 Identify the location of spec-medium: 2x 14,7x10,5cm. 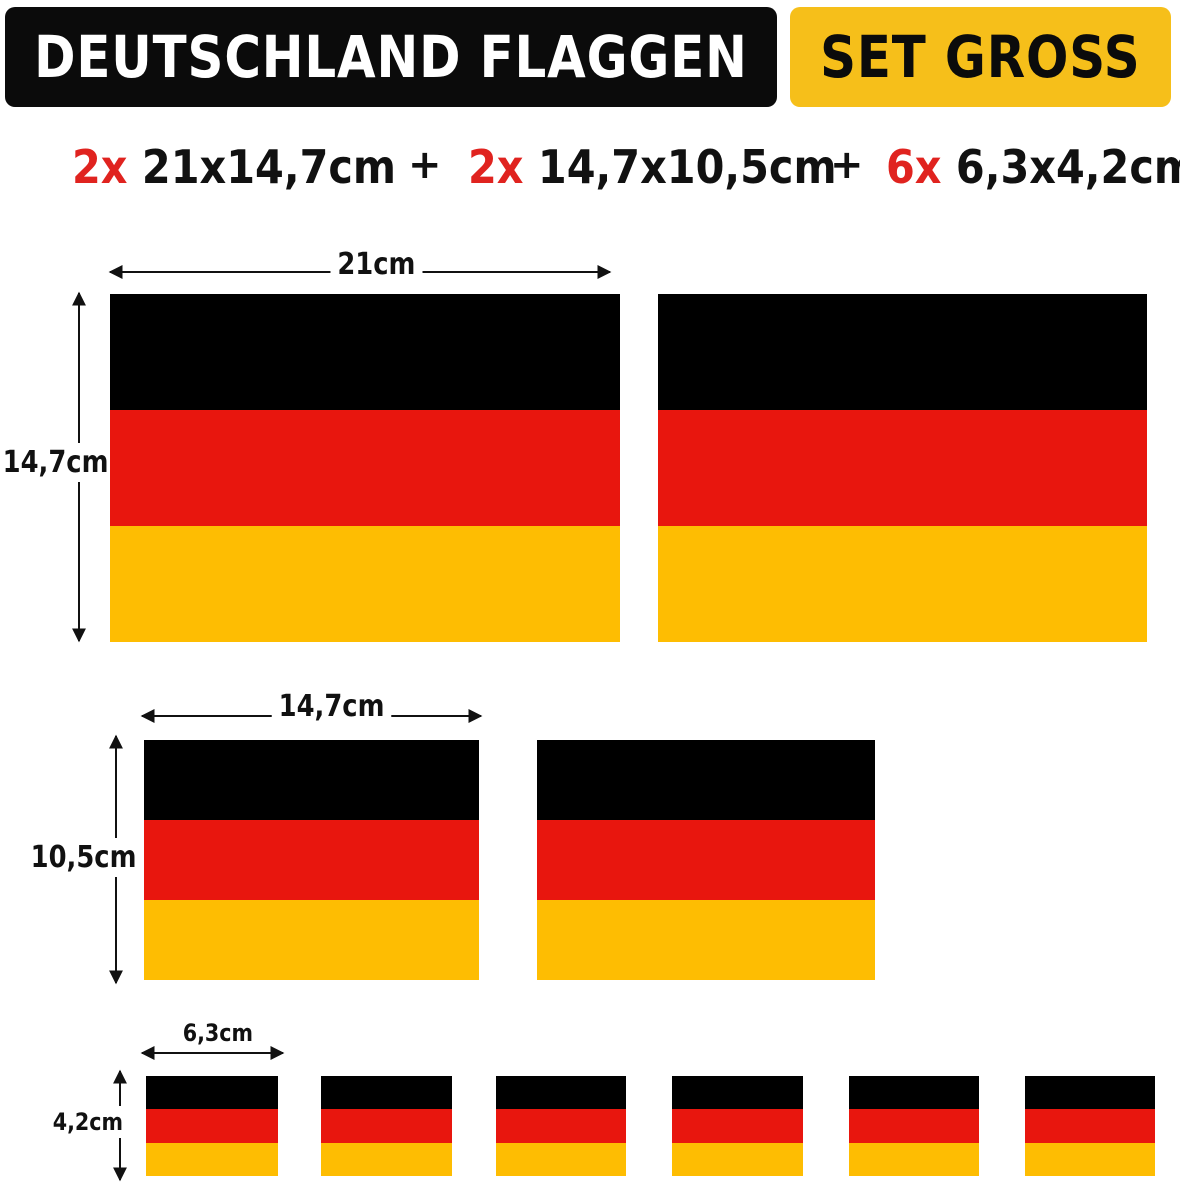
(652, 167).